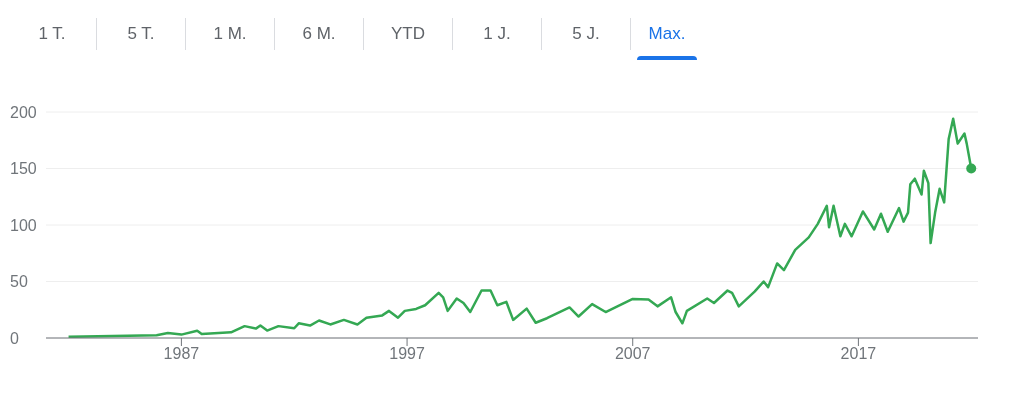 The width and height of the screenshot is (1024, 400). What do you see at coordinates (230, 33) in the screenshot?
I see `text: 1 M.` at bounding box center [230, 33].